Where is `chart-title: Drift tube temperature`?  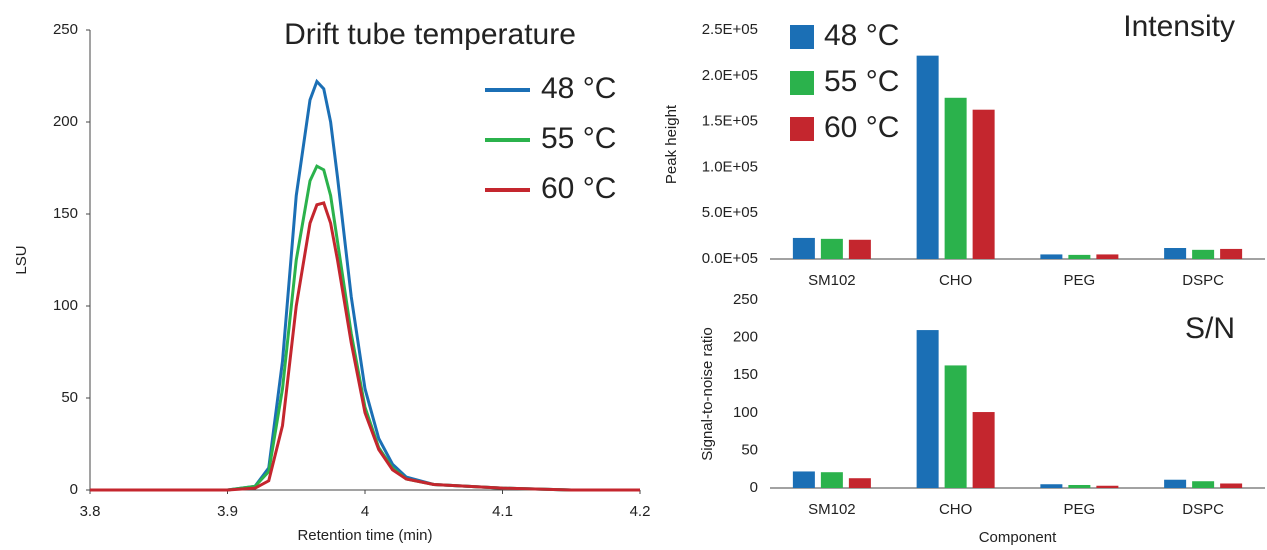 chart-title: Drift tube temperature is located at coordinates (430, 34).